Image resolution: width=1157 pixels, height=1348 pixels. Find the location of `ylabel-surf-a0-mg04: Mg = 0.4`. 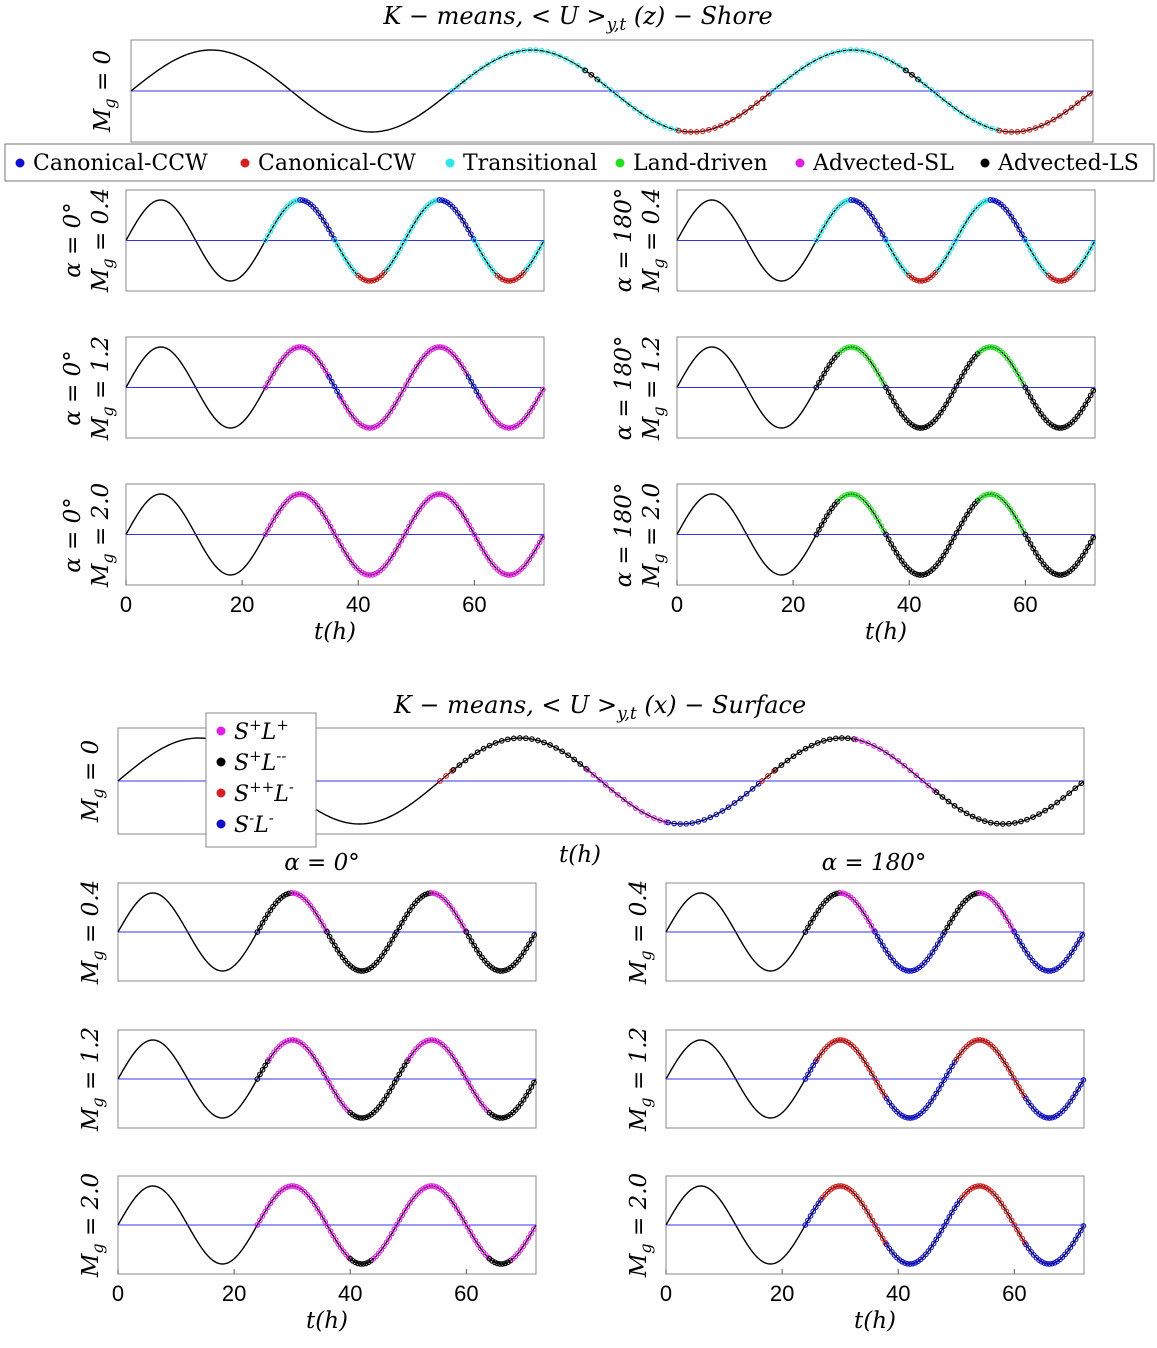

ylabel-surf-a0-mg04: Mg = 0.4 is located at coordinates (92, 932).